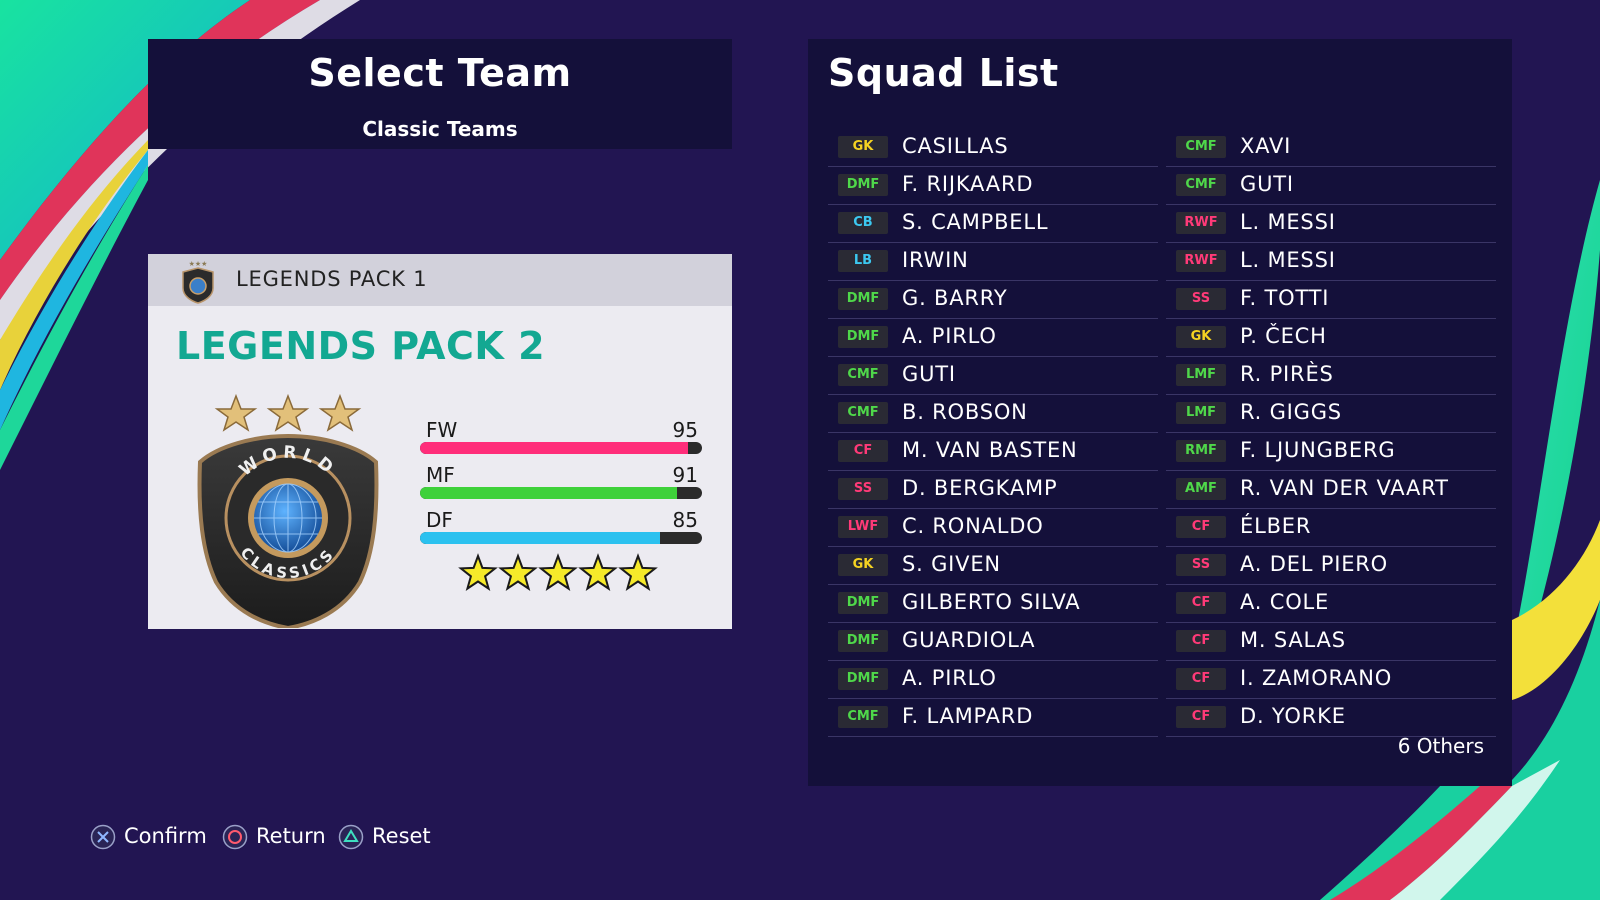 The height and width of the screenshot is (900, 1600). What do you see at coordinates (401, 836) in the screenshot?
I see `reset-label: Reset` at bounding box center [401, 836].